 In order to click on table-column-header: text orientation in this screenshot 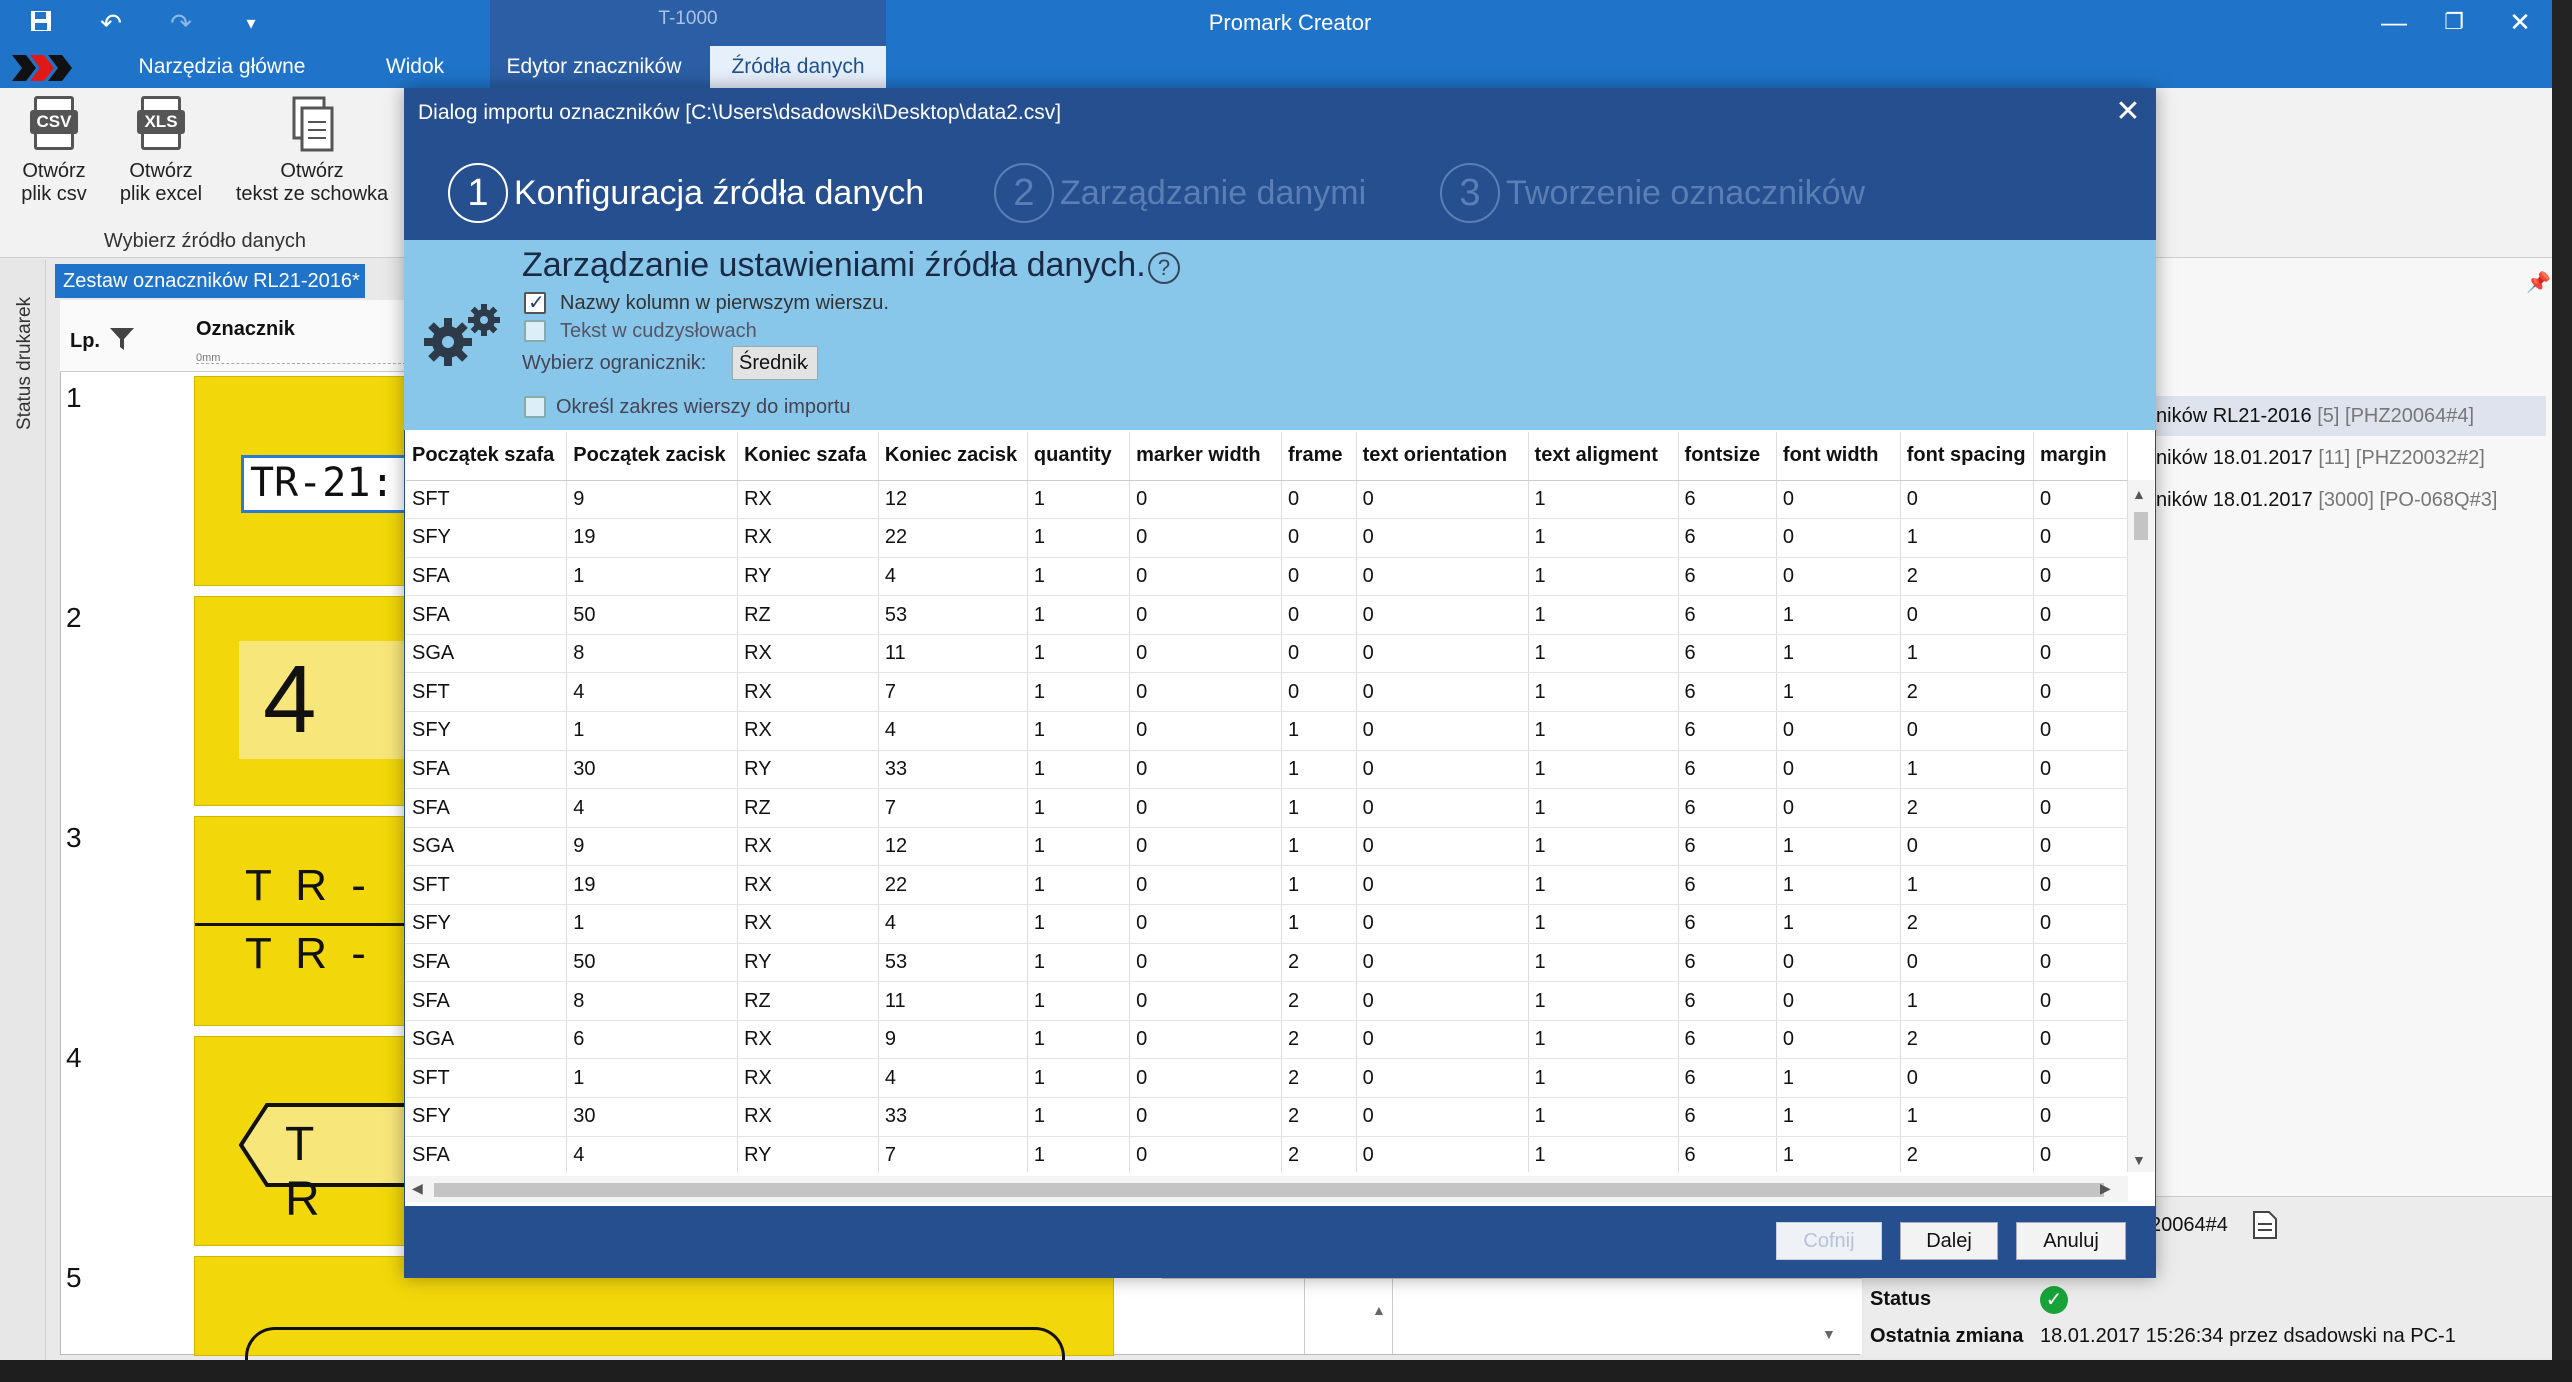, I will do `click(1442, 456)`.